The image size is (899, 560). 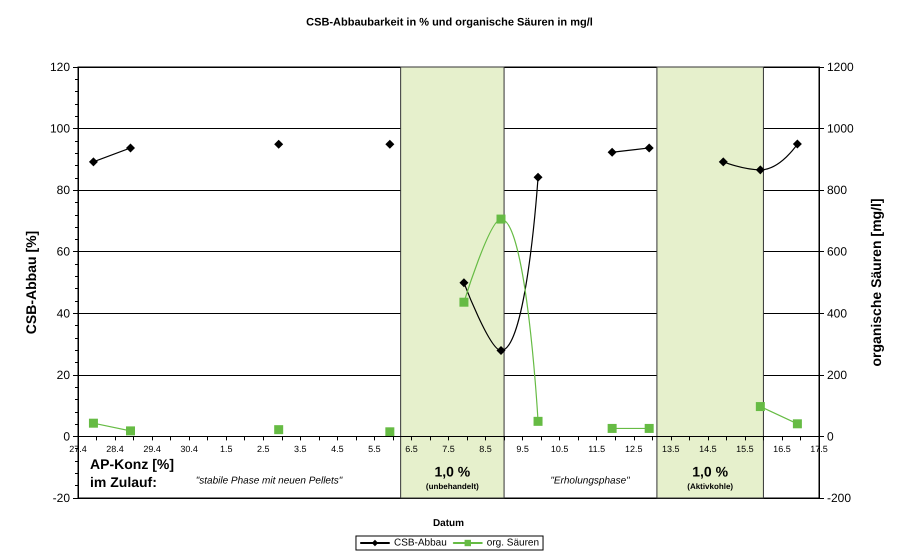 I want to click on x-tick-label: 13.5, so click(x=671, y=449).